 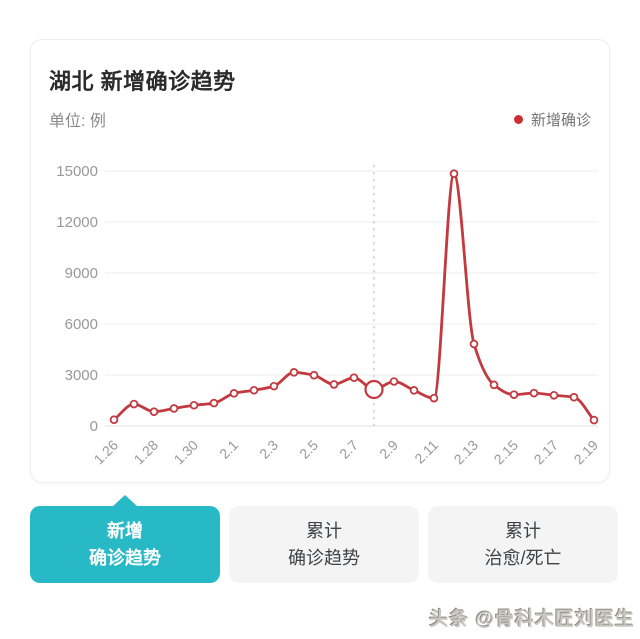 What do you see at coordinates (506, 452) in the screenshot?
I see `svg-text: 2.15` at bounding box center [506, 452].